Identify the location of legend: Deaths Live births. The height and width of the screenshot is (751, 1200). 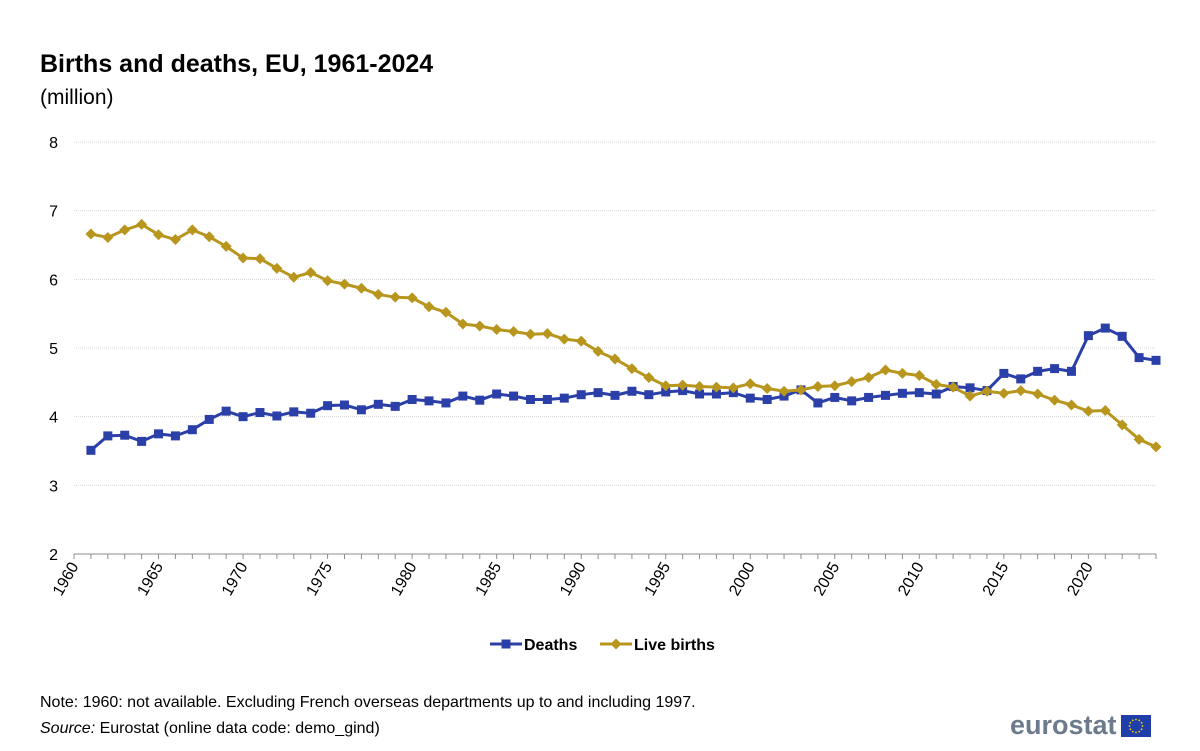
(602, 645).